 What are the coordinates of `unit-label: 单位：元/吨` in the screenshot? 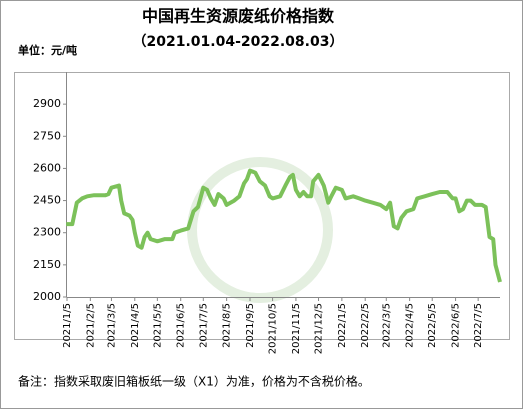 It's located at (47, 50).